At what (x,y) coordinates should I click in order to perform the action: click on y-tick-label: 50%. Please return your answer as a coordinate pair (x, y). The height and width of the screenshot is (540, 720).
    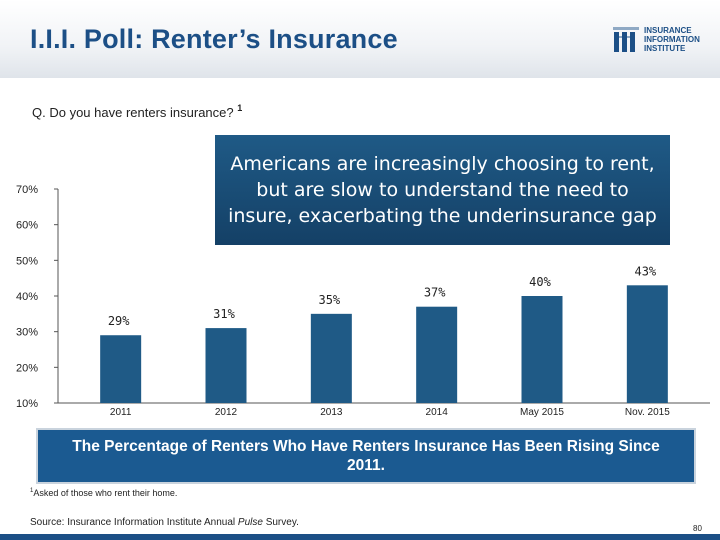
    Looking at the image, I should click on (27, 261).